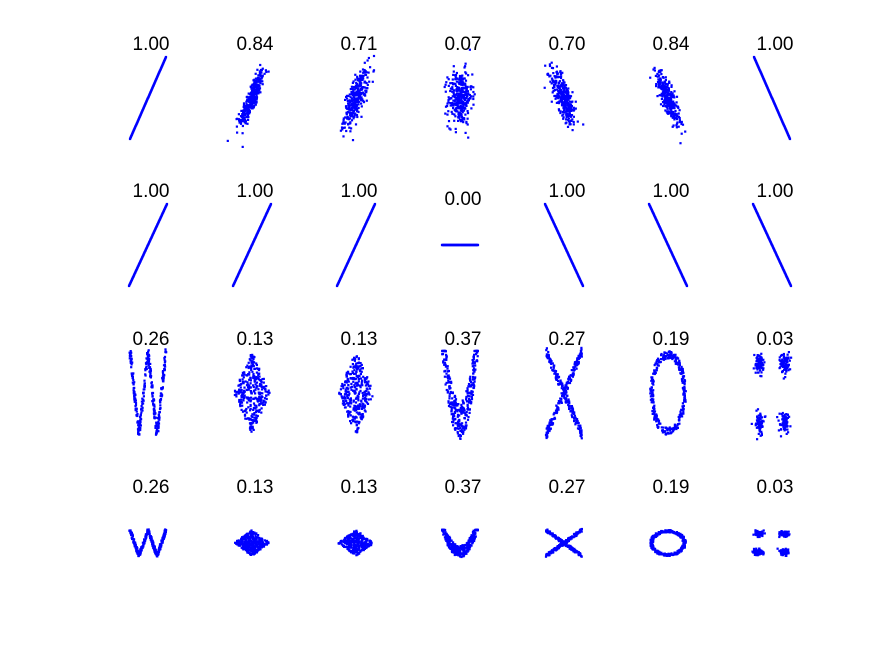 The height and width of the screenshot is (654, 872). What do you see at coordinates (463, 339) in the screenshot?
I see `panel-correlation-label: 0.37` at bounding box center [463, 339].